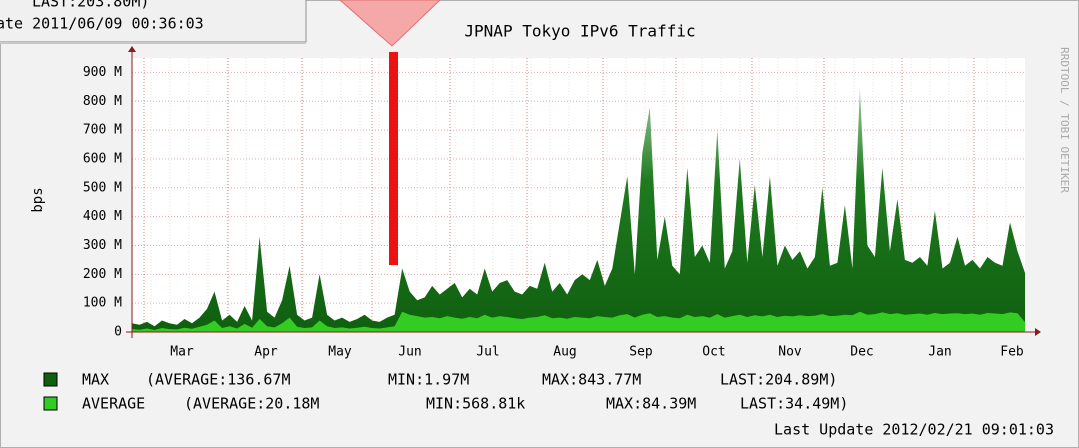  What do you see at coordinates (794, 404) in the screenshot?
I see `legend-stat: LAST:34.49M)` at bounding box center [794, 404].